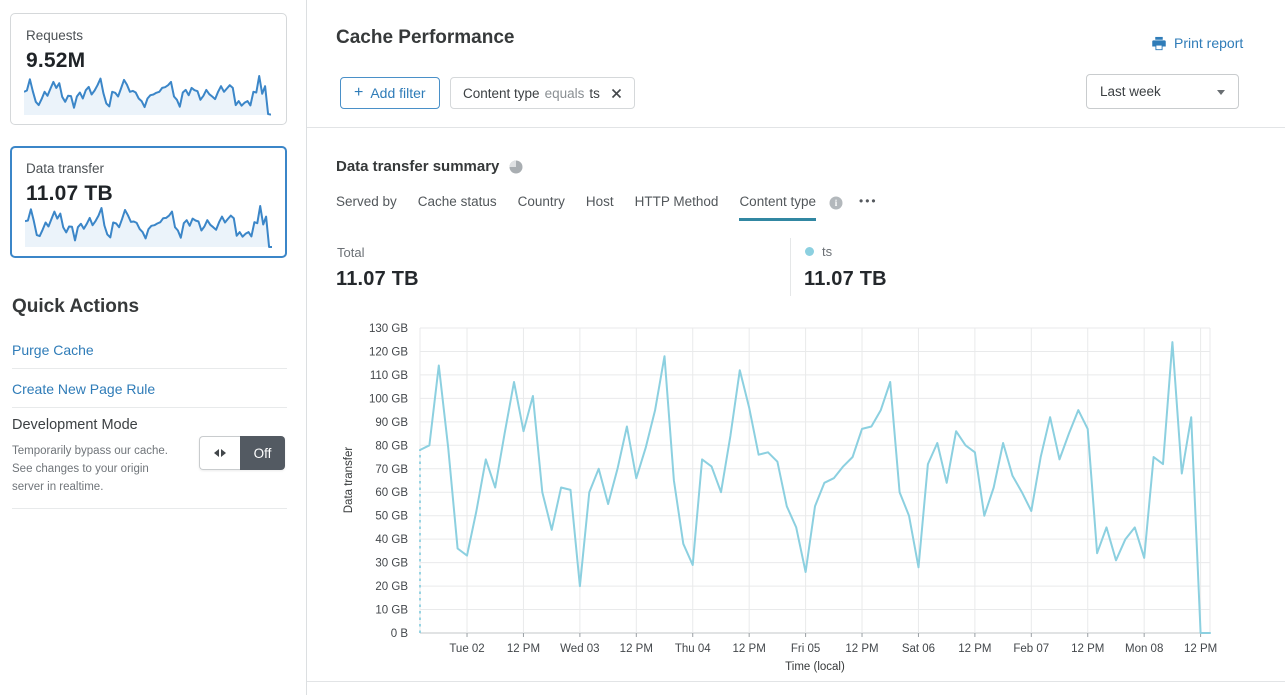 The image size is (1285, 695). I want to click on print-report-button: Print report, so click(1197, 43).